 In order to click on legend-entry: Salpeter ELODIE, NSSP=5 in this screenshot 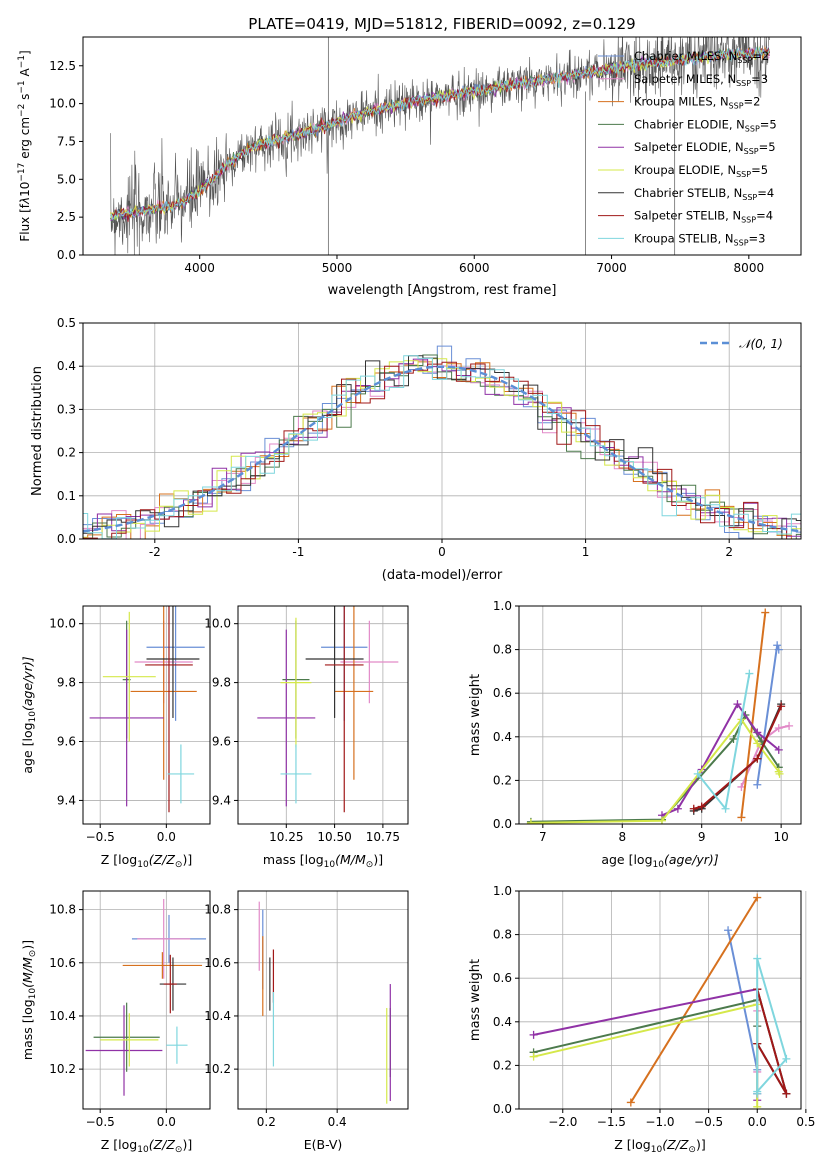, I will do `click(705, 148)`.